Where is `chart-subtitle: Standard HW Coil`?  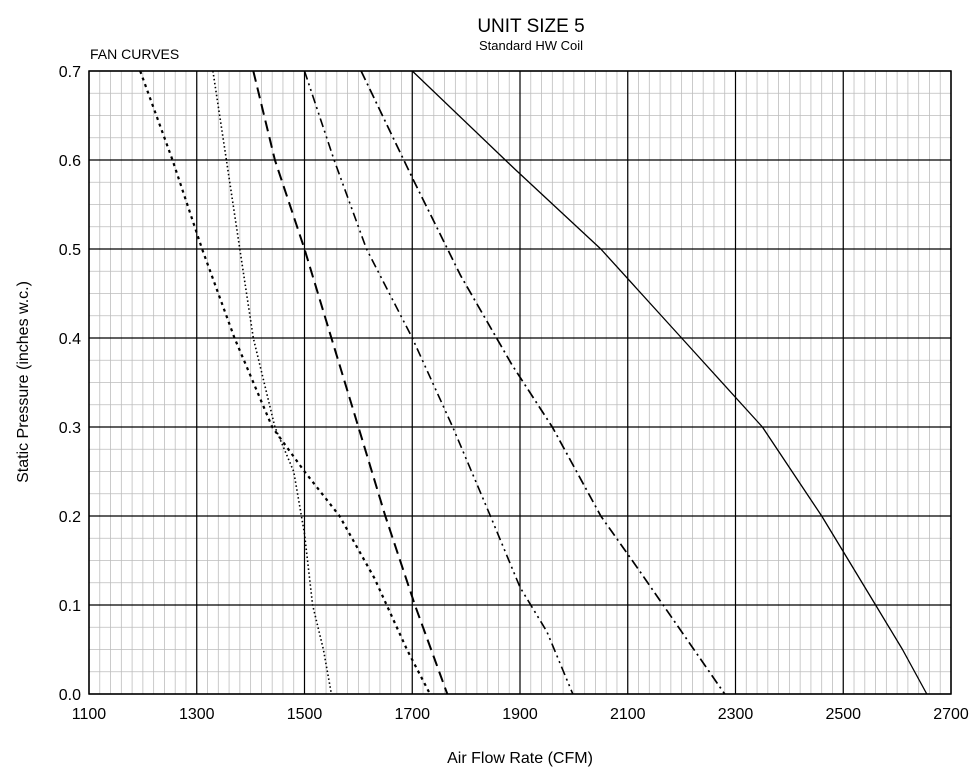
chart-subtitle: Standard HW Coil is located at coordinates (531, 45).